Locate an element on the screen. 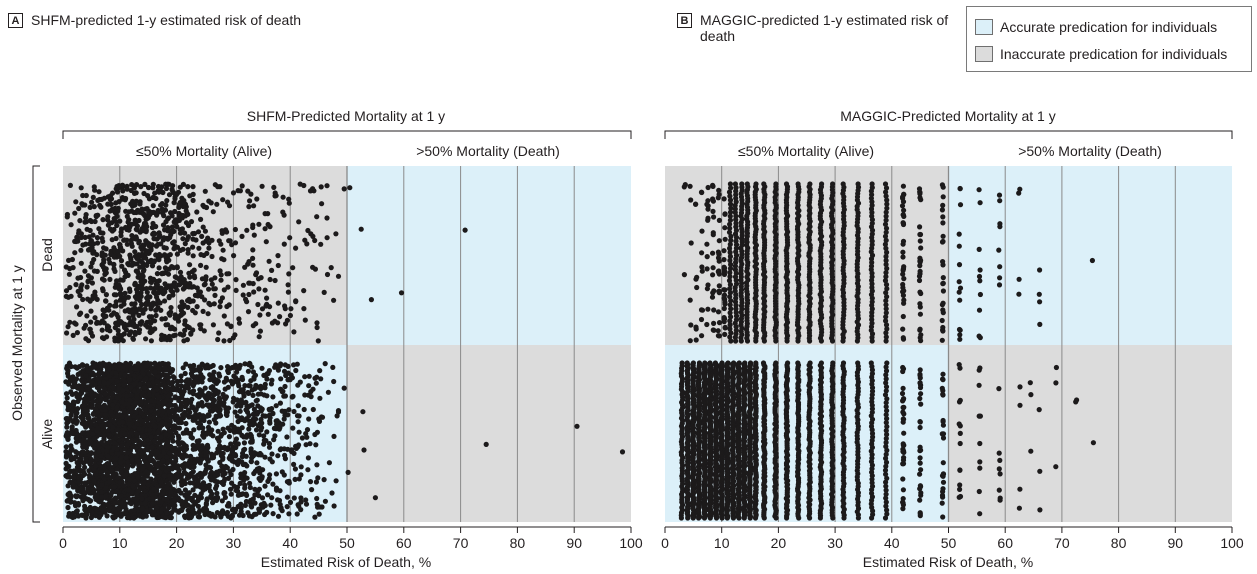 This screenshot has width=1257, height=574. panel-a-x-axis-label: Estimated Risk of Death, % is located at coordinates (346, 562).